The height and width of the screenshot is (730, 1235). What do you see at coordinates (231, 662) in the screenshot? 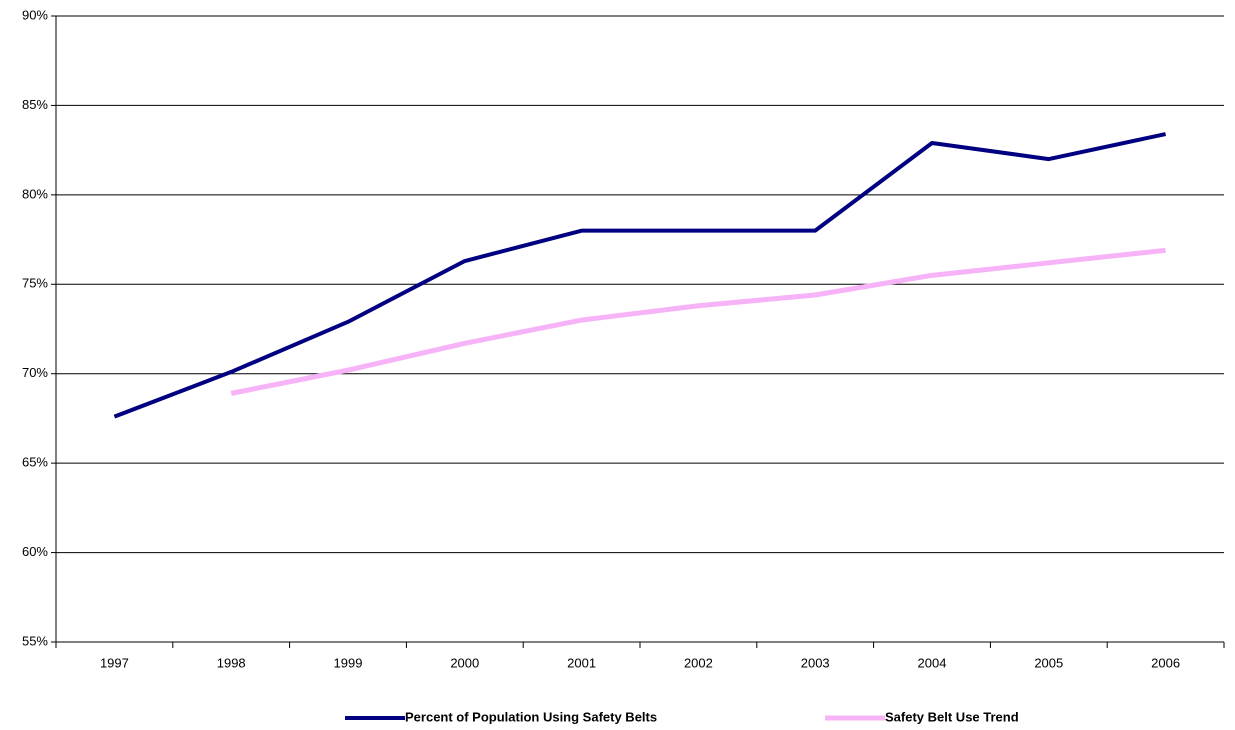
I see `x-tick-label: 1998` at bounding box center [231, 662].